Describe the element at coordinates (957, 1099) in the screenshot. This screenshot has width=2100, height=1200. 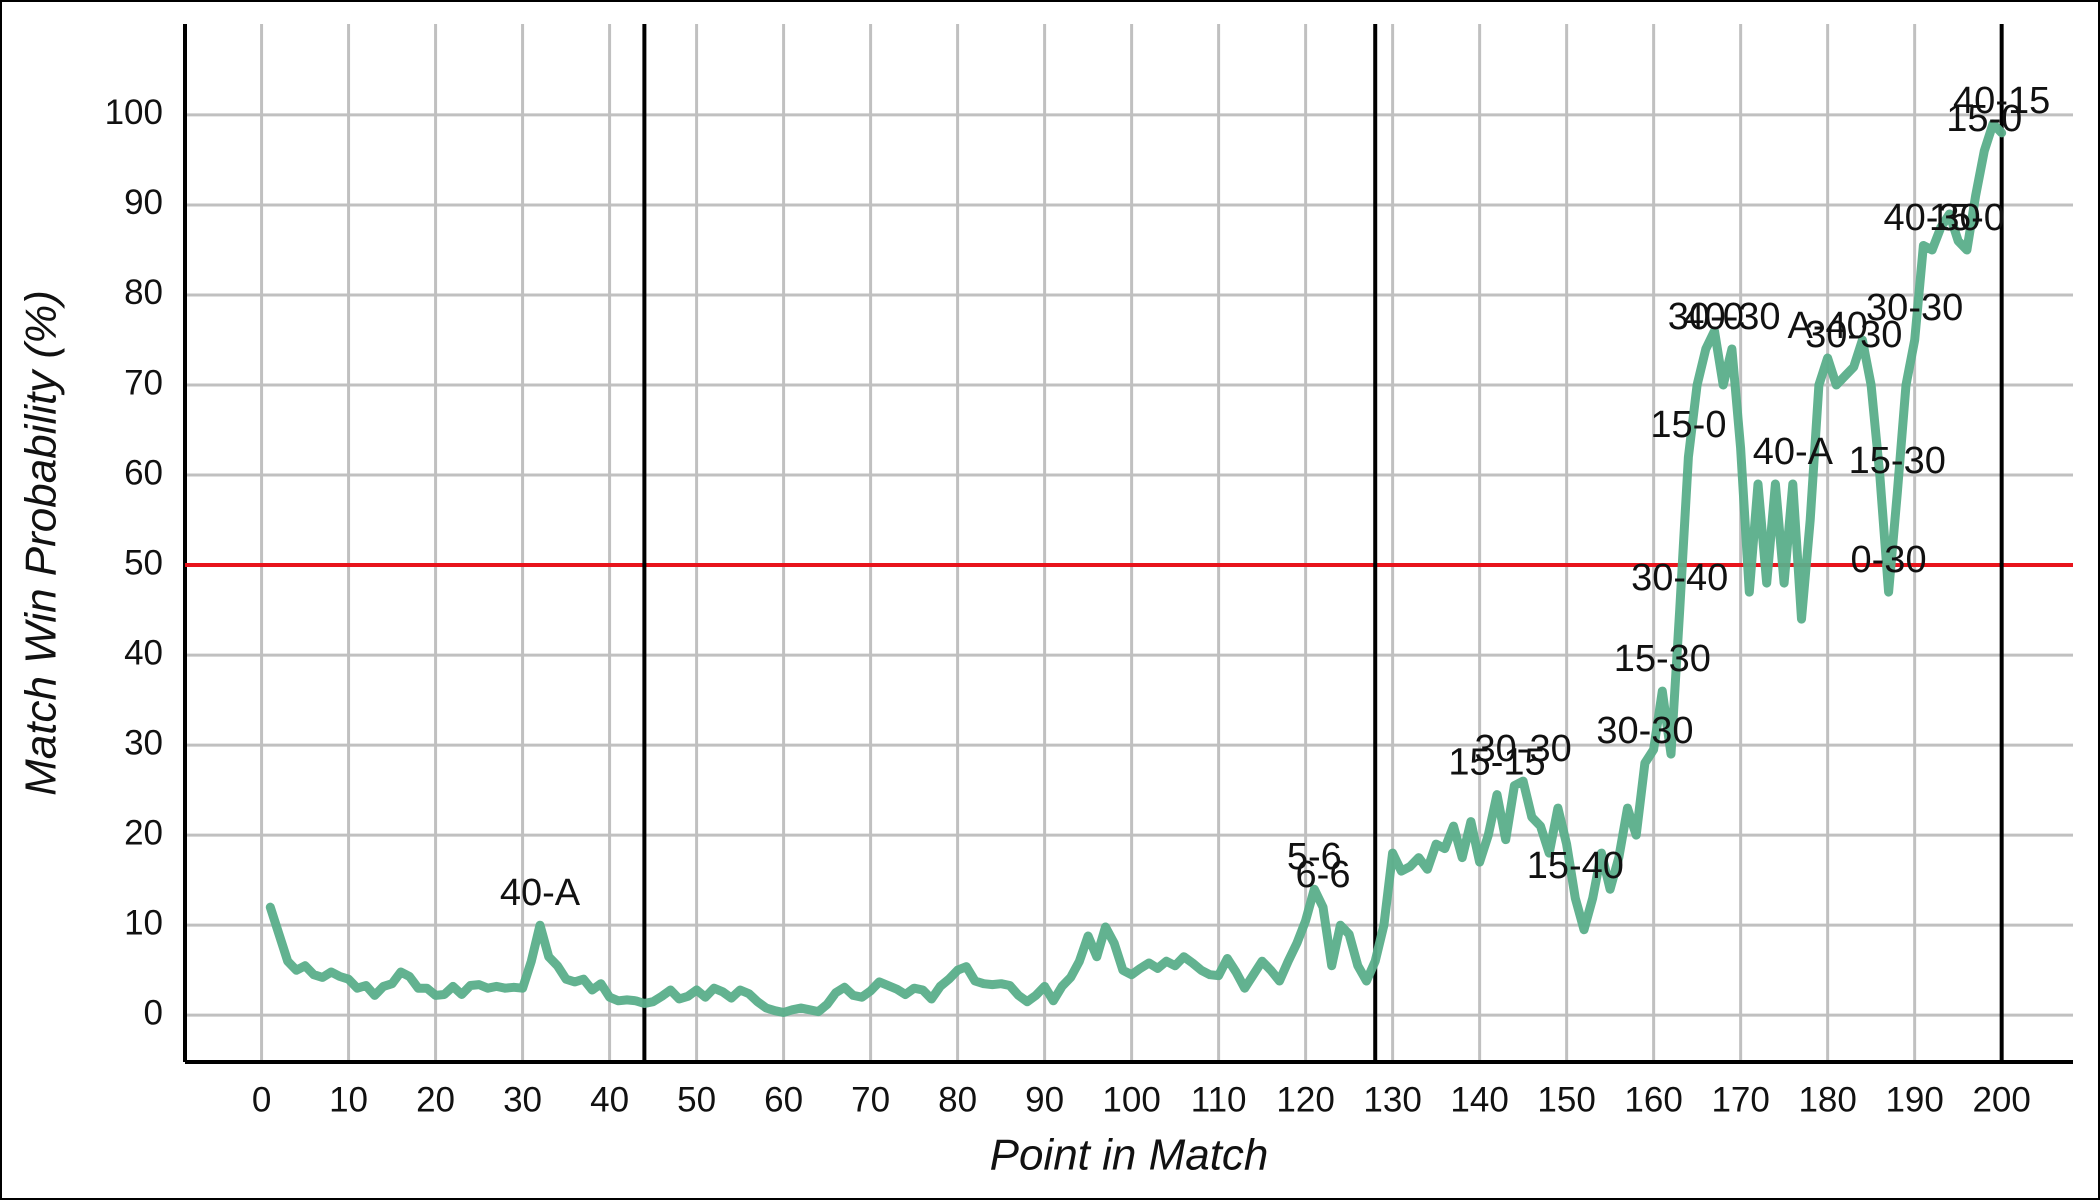
I see `x-tick-label: 80` at that location.